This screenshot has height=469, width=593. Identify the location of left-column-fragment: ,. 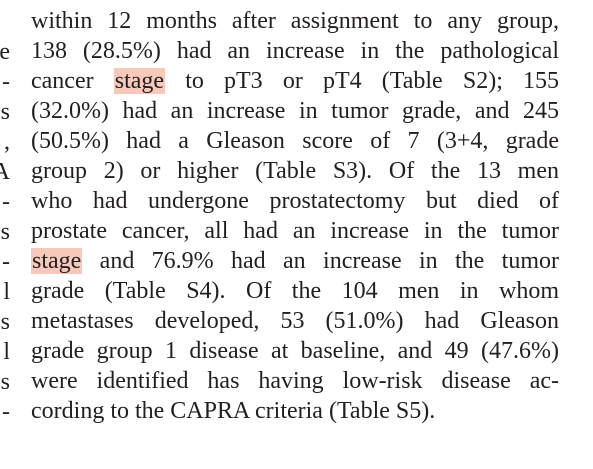
(7, 142).